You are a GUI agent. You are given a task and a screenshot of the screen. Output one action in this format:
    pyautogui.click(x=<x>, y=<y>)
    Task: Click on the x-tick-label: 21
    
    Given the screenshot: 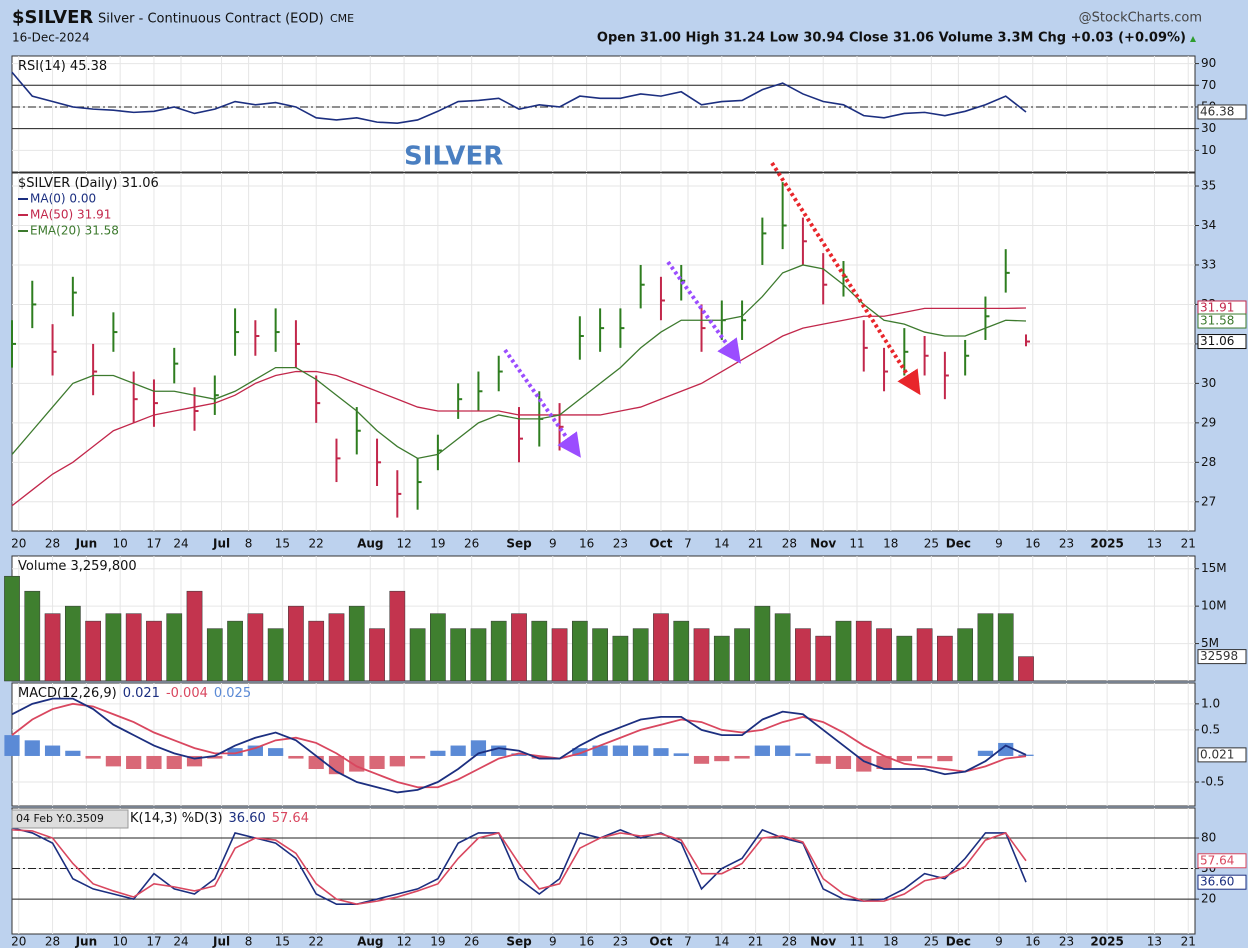 What is the action you would take?
    pyautogui.click(x=1188, y=544)
    